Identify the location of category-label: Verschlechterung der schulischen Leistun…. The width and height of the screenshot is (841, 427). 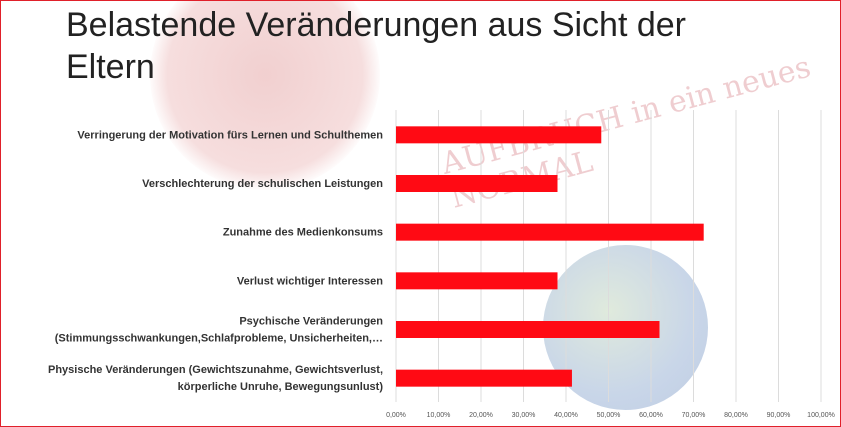
(262, 184).